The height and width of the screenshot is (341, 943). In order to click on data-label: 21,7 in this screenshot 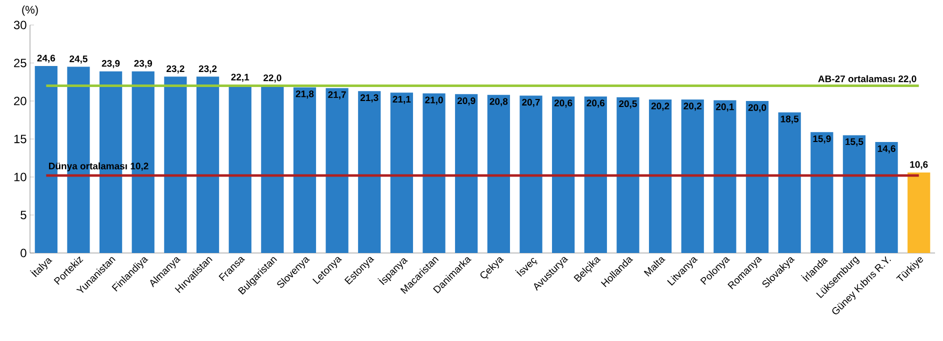, I will do `click(337, 95)`.